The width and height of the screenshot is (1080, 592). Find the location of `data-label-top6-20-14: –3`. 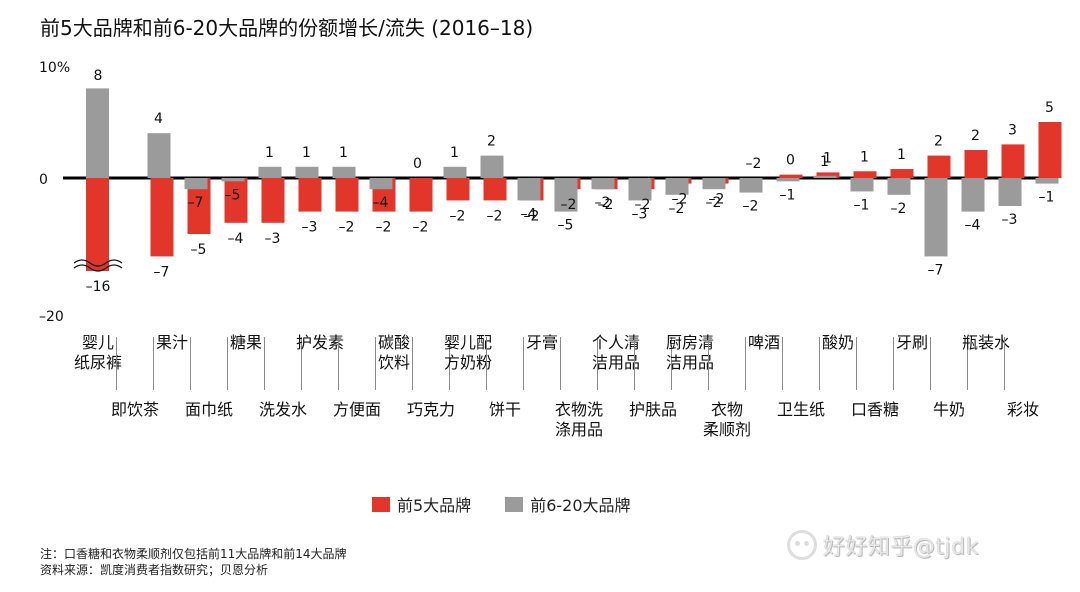

data-label-top6-20-14: –3 is located at coordinates (640, 214).